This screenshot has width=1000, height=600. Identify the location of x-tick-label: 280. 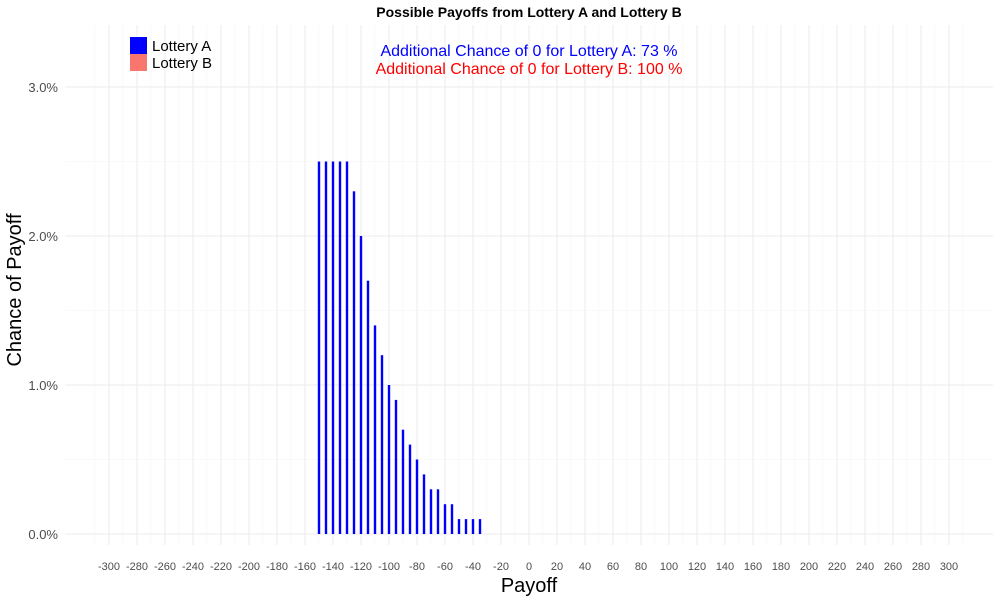
(921, 567).